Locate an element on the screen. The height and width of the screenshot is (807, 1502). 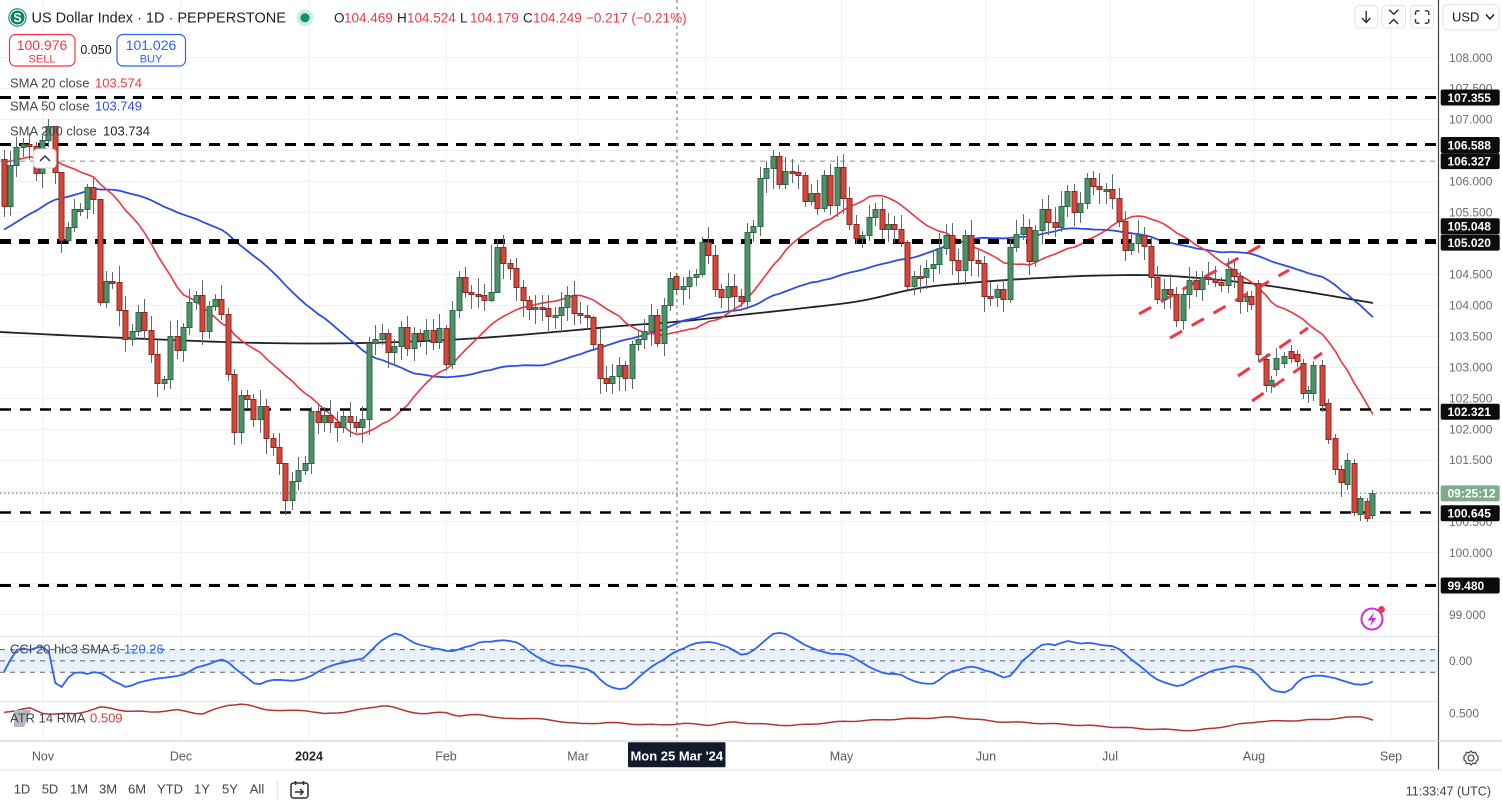
svg-text: BUY is located at coordinates (151, 60).